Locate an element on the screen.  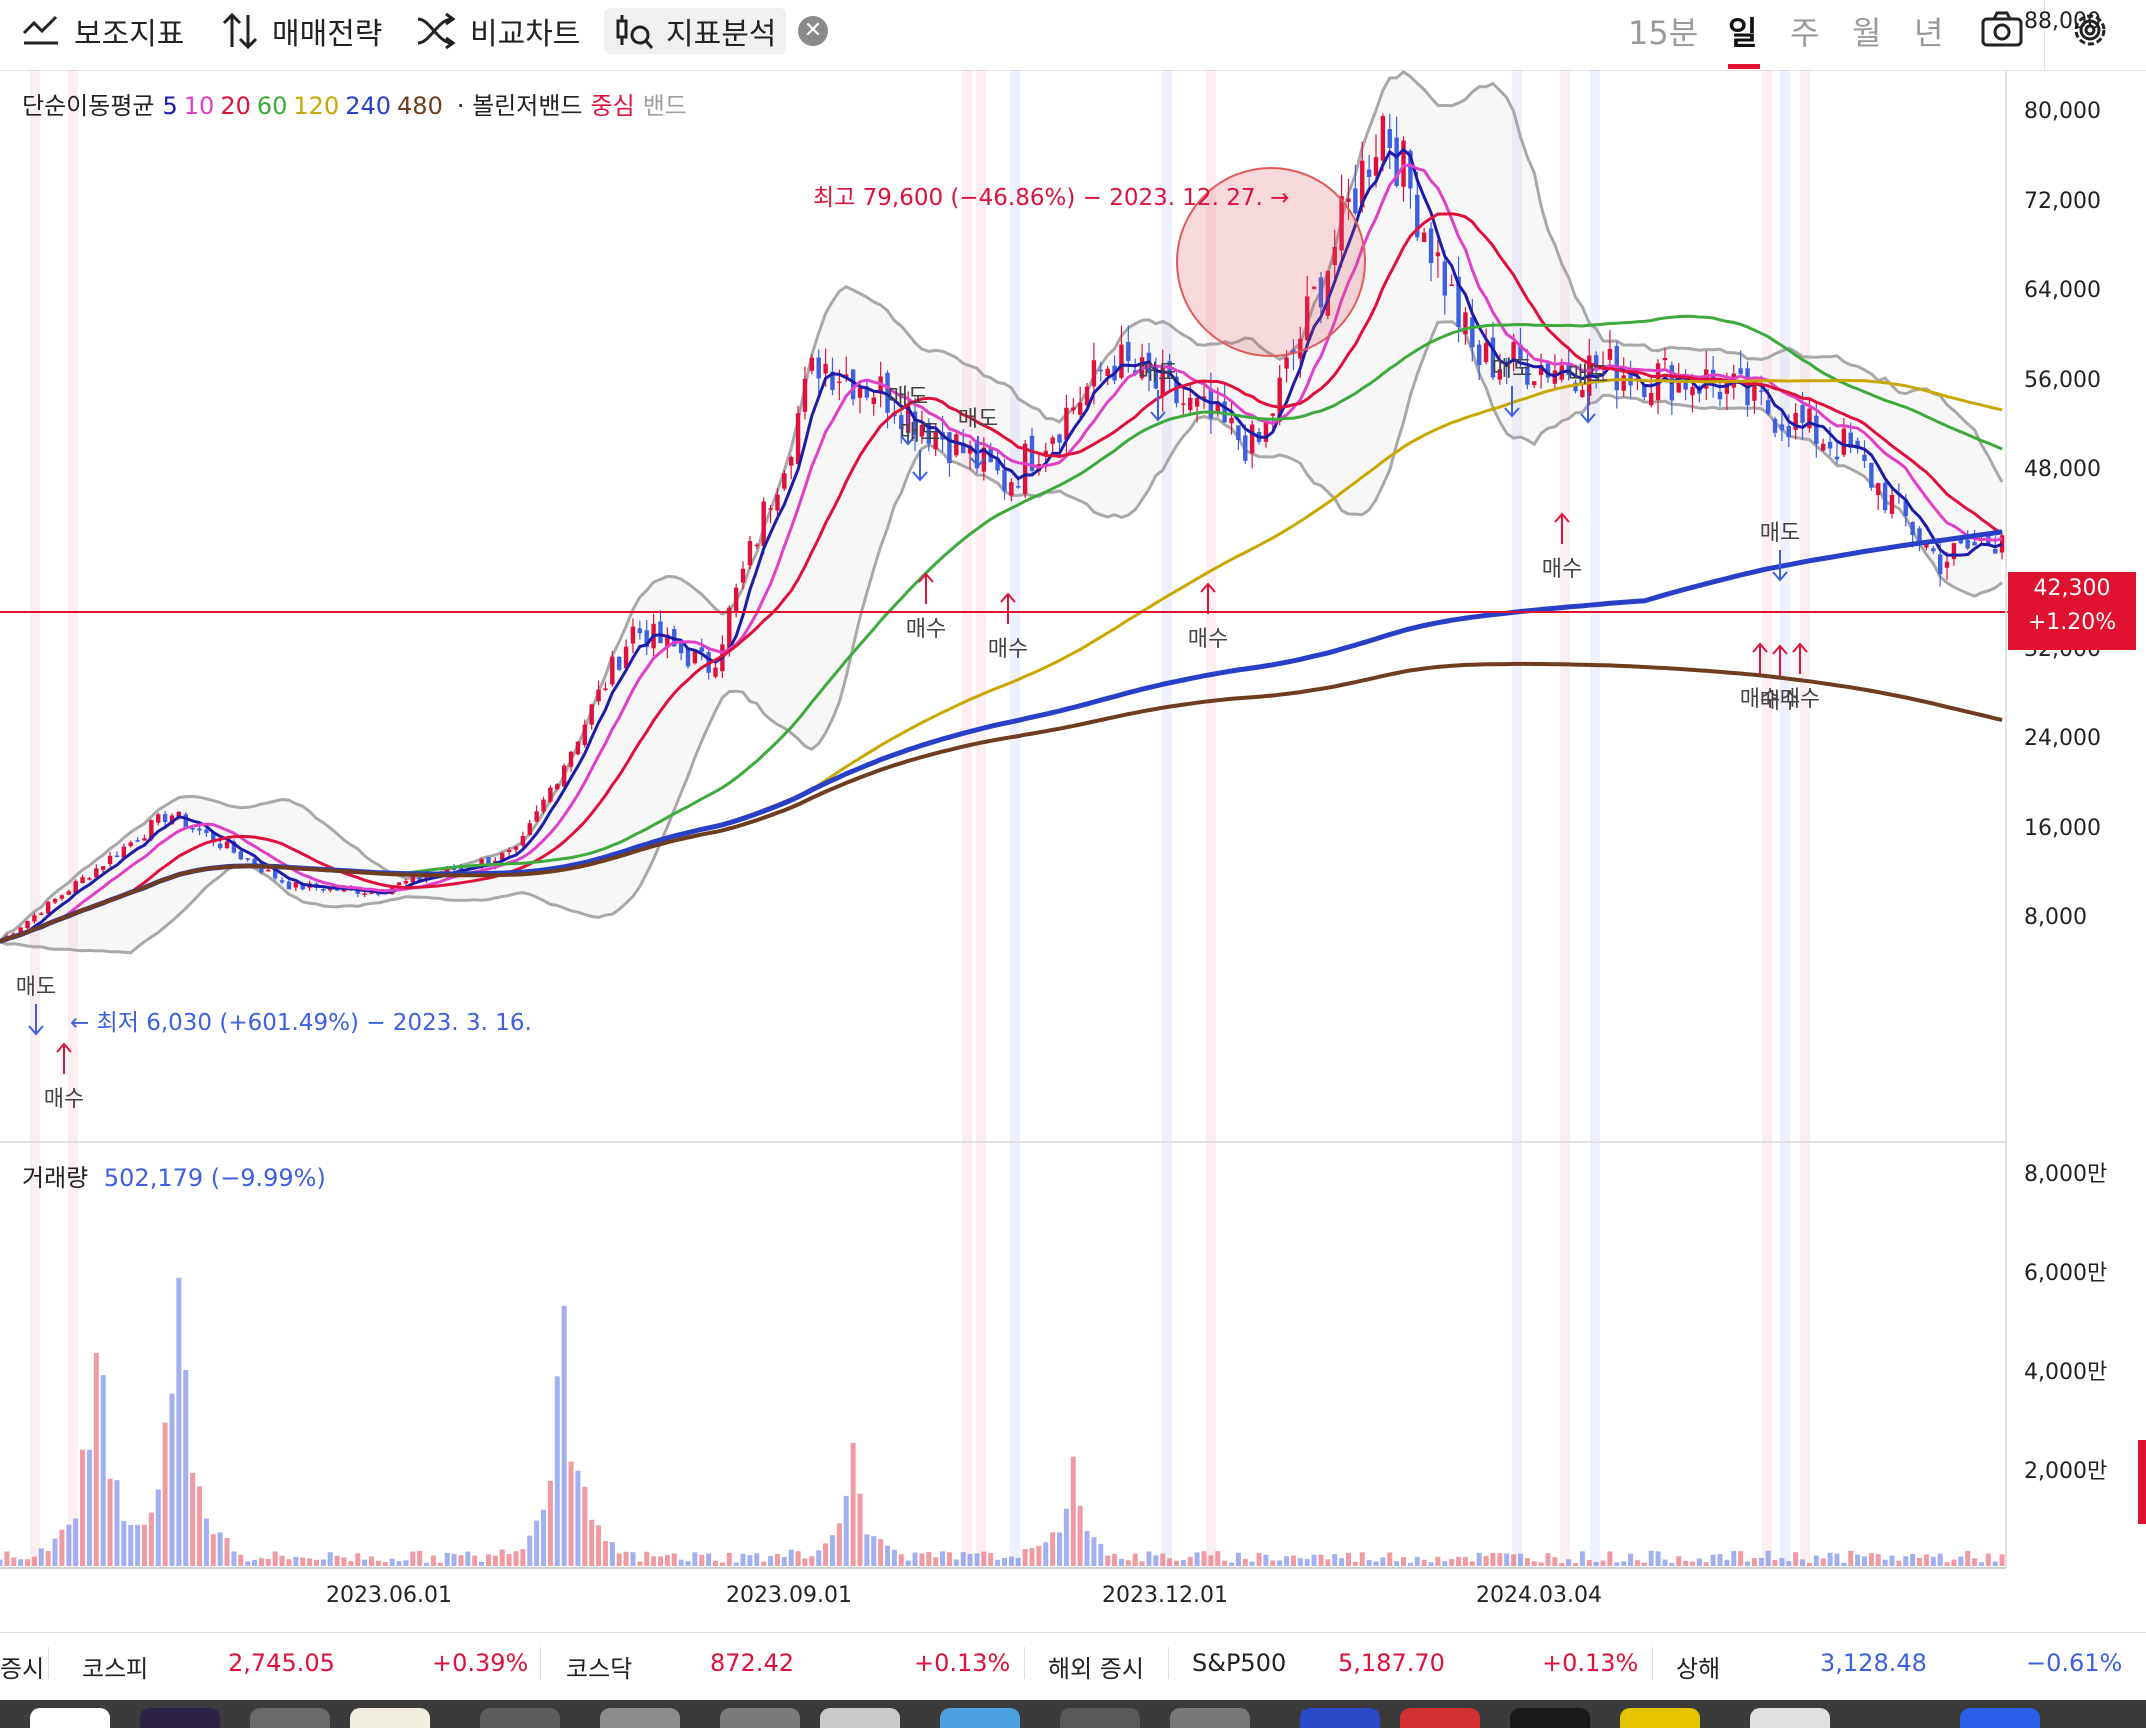
period-week: 주 is located at coordinates (1805, 33).